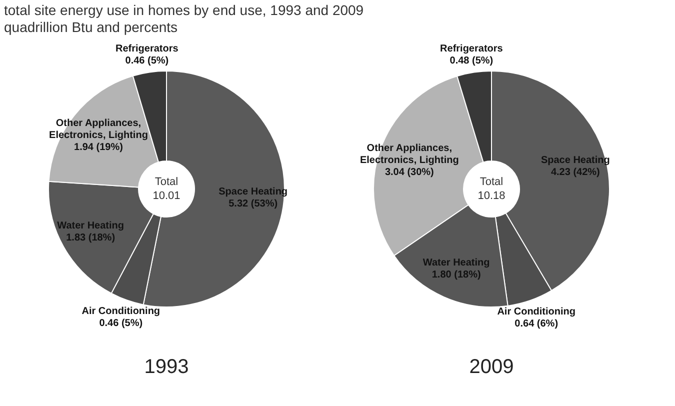 The height and width of the screenshot is (406, 675). Describe the element at coordinates (253, 204) in the screenshot. I see `data-label: 5.32 (53%)` at that location.